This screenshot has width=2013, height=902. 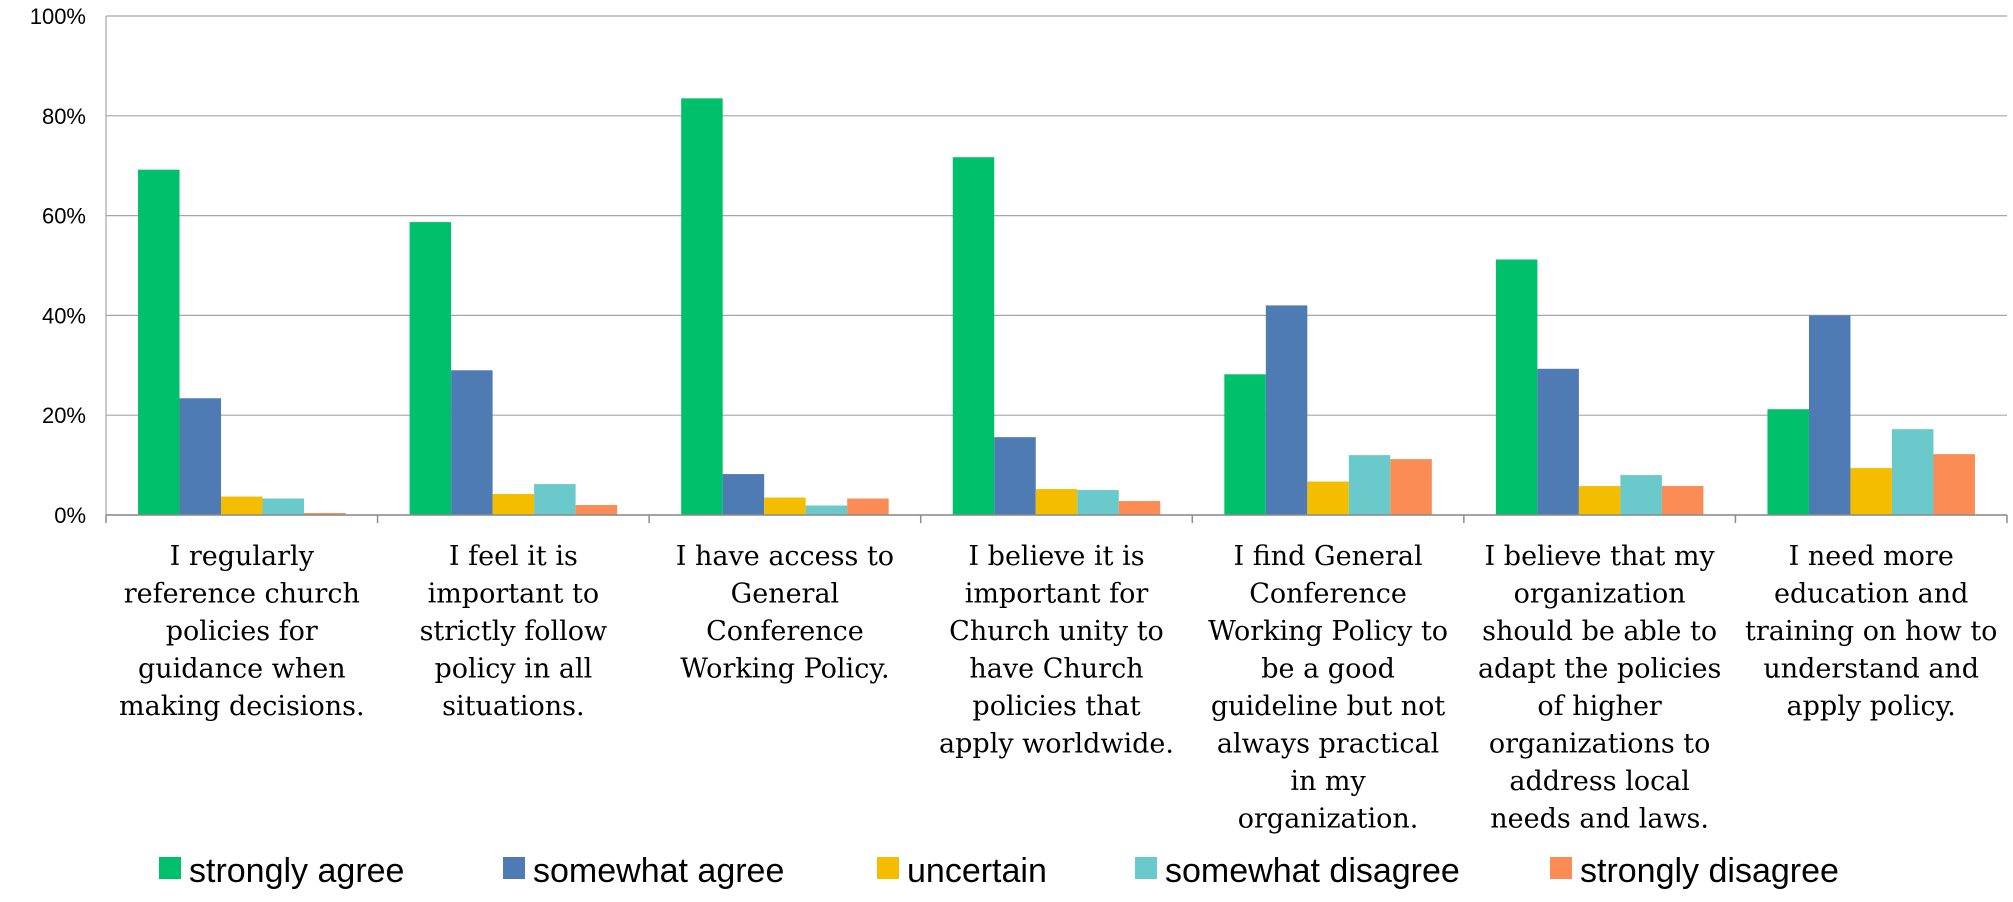 I want to click on y-axis-ticks: 0% 20% 40% 60% 80% 100%, so click(x=58, y=266).